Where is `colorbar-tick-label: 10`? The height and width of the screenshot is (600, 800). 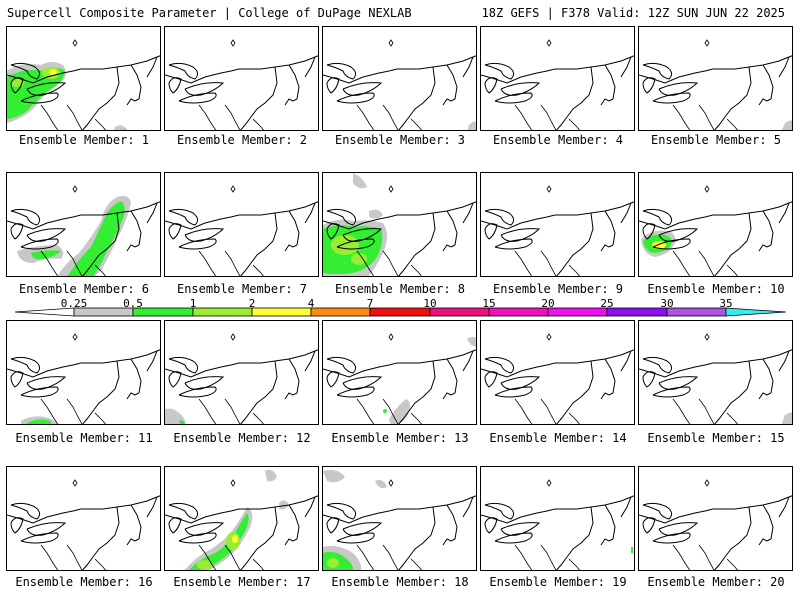 colorbar-tick-label: 10 is located at coordinates (430, 303).